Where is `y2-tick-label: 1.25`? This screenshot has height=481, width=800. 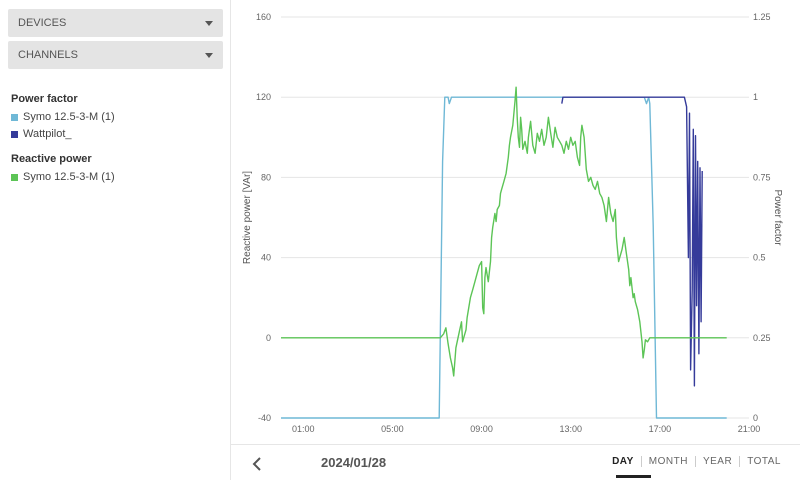
y2-tick-label: 1.25 is located at coordinates (762, 17).